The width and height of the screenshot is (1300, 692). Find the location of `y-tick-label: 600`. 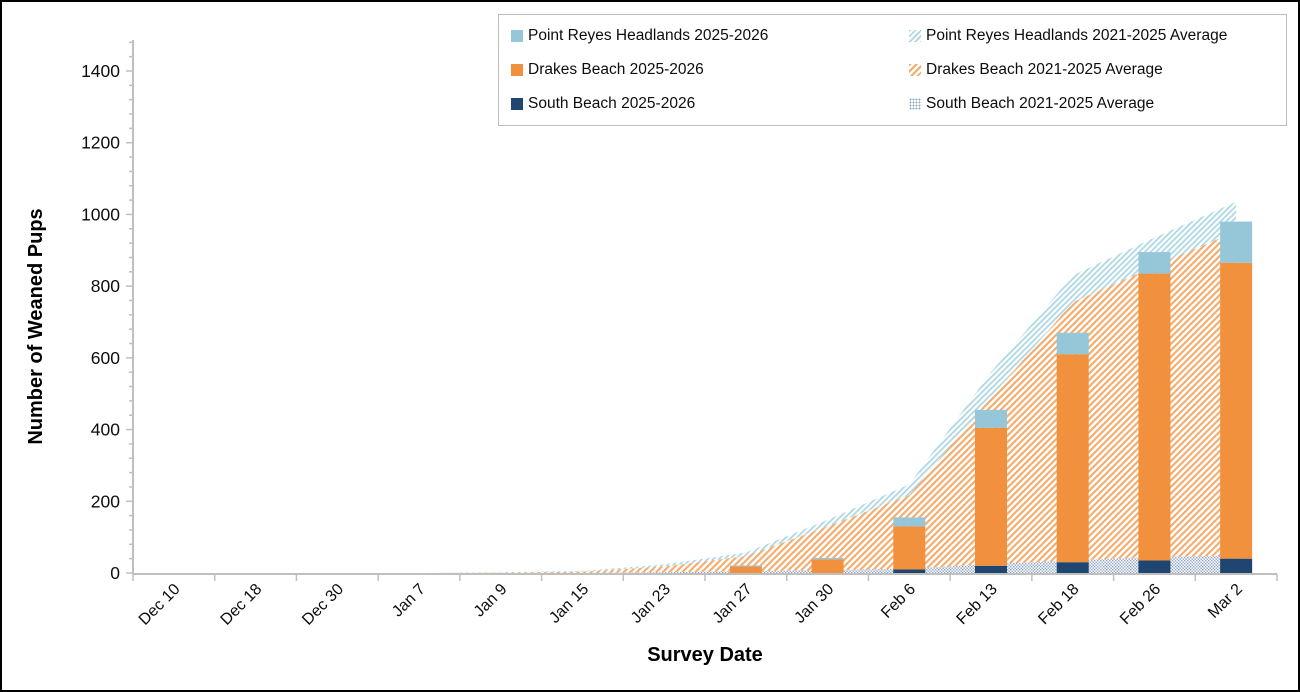

y-tick-label: 600 is located at coordinates (105, 358).